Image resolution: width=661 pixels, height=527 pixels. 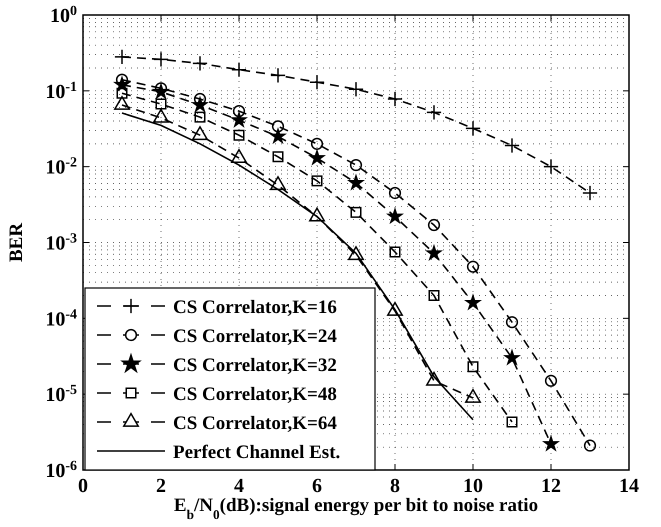 I want to click on x-tick-label: 10, so click(x=473, y=486).